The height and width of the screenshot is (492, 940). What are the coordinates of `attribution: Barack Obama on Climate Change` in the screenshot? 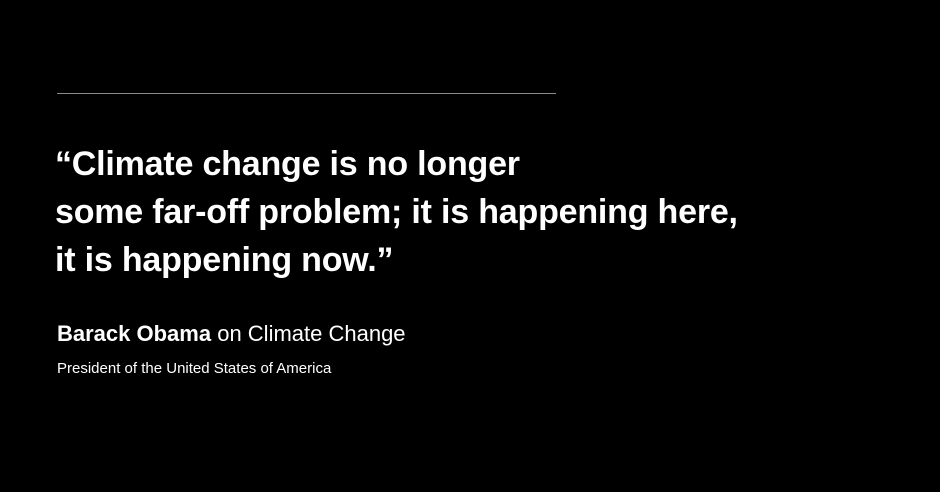 It's located at (231, 334).